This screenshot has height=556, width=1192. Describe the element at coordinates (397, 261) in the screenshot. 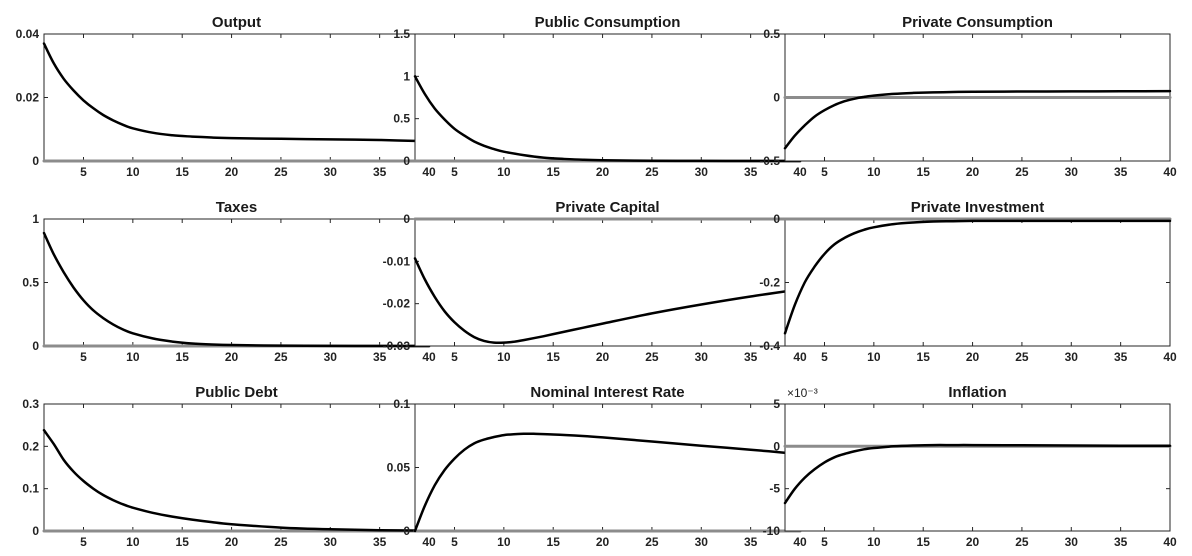

I see `y-tick-label: -0.01` at that location.